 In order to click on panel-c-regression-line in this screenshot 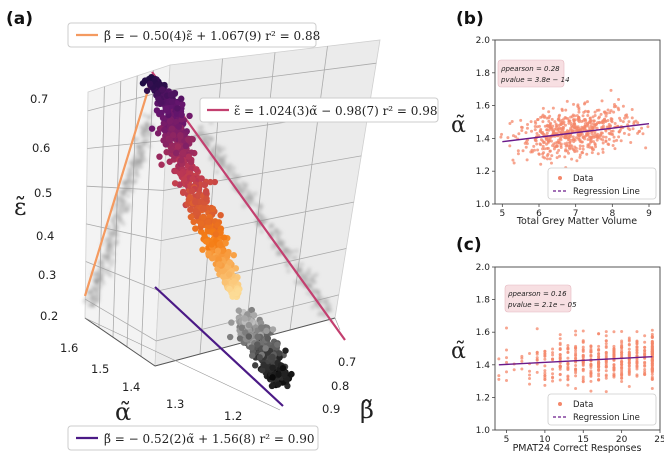, I will do `click(575, 360)`.